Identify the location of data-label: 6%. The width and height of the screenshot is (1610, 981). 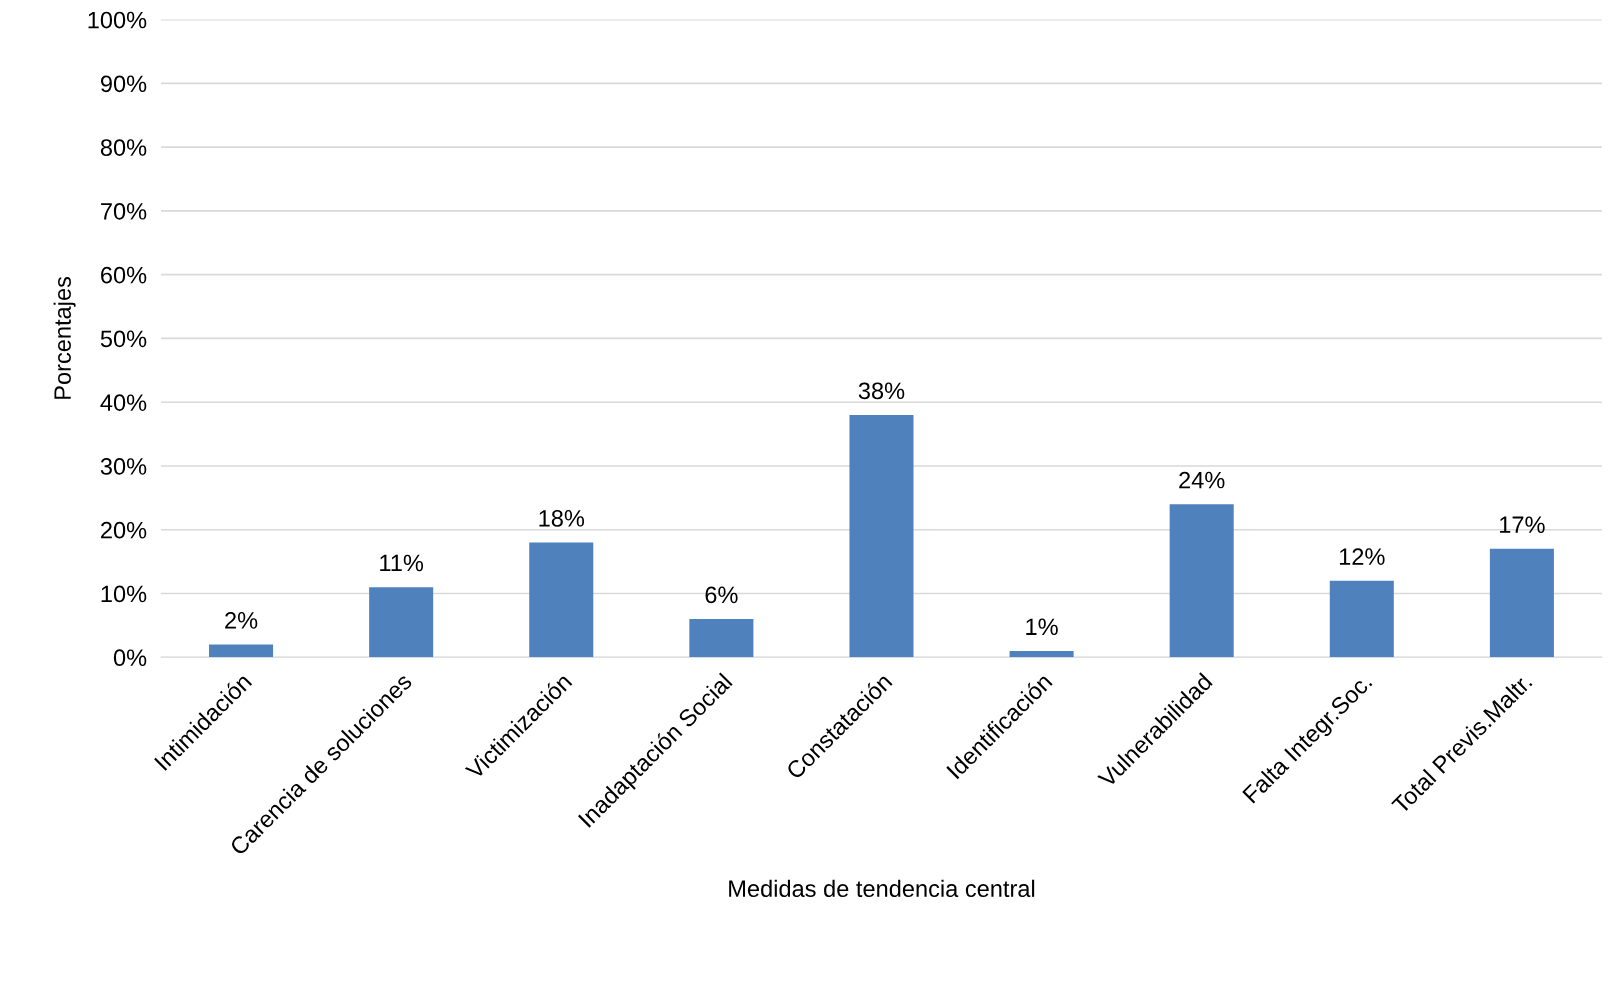
(721, 595).